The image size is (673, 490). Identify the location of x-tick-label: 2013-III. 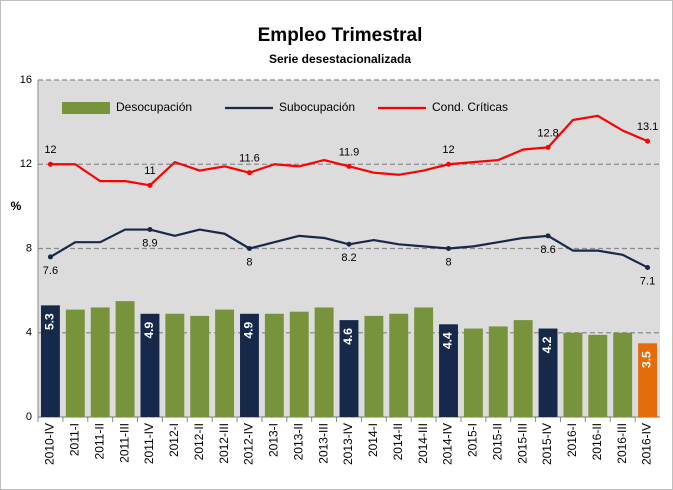
(323, 443).